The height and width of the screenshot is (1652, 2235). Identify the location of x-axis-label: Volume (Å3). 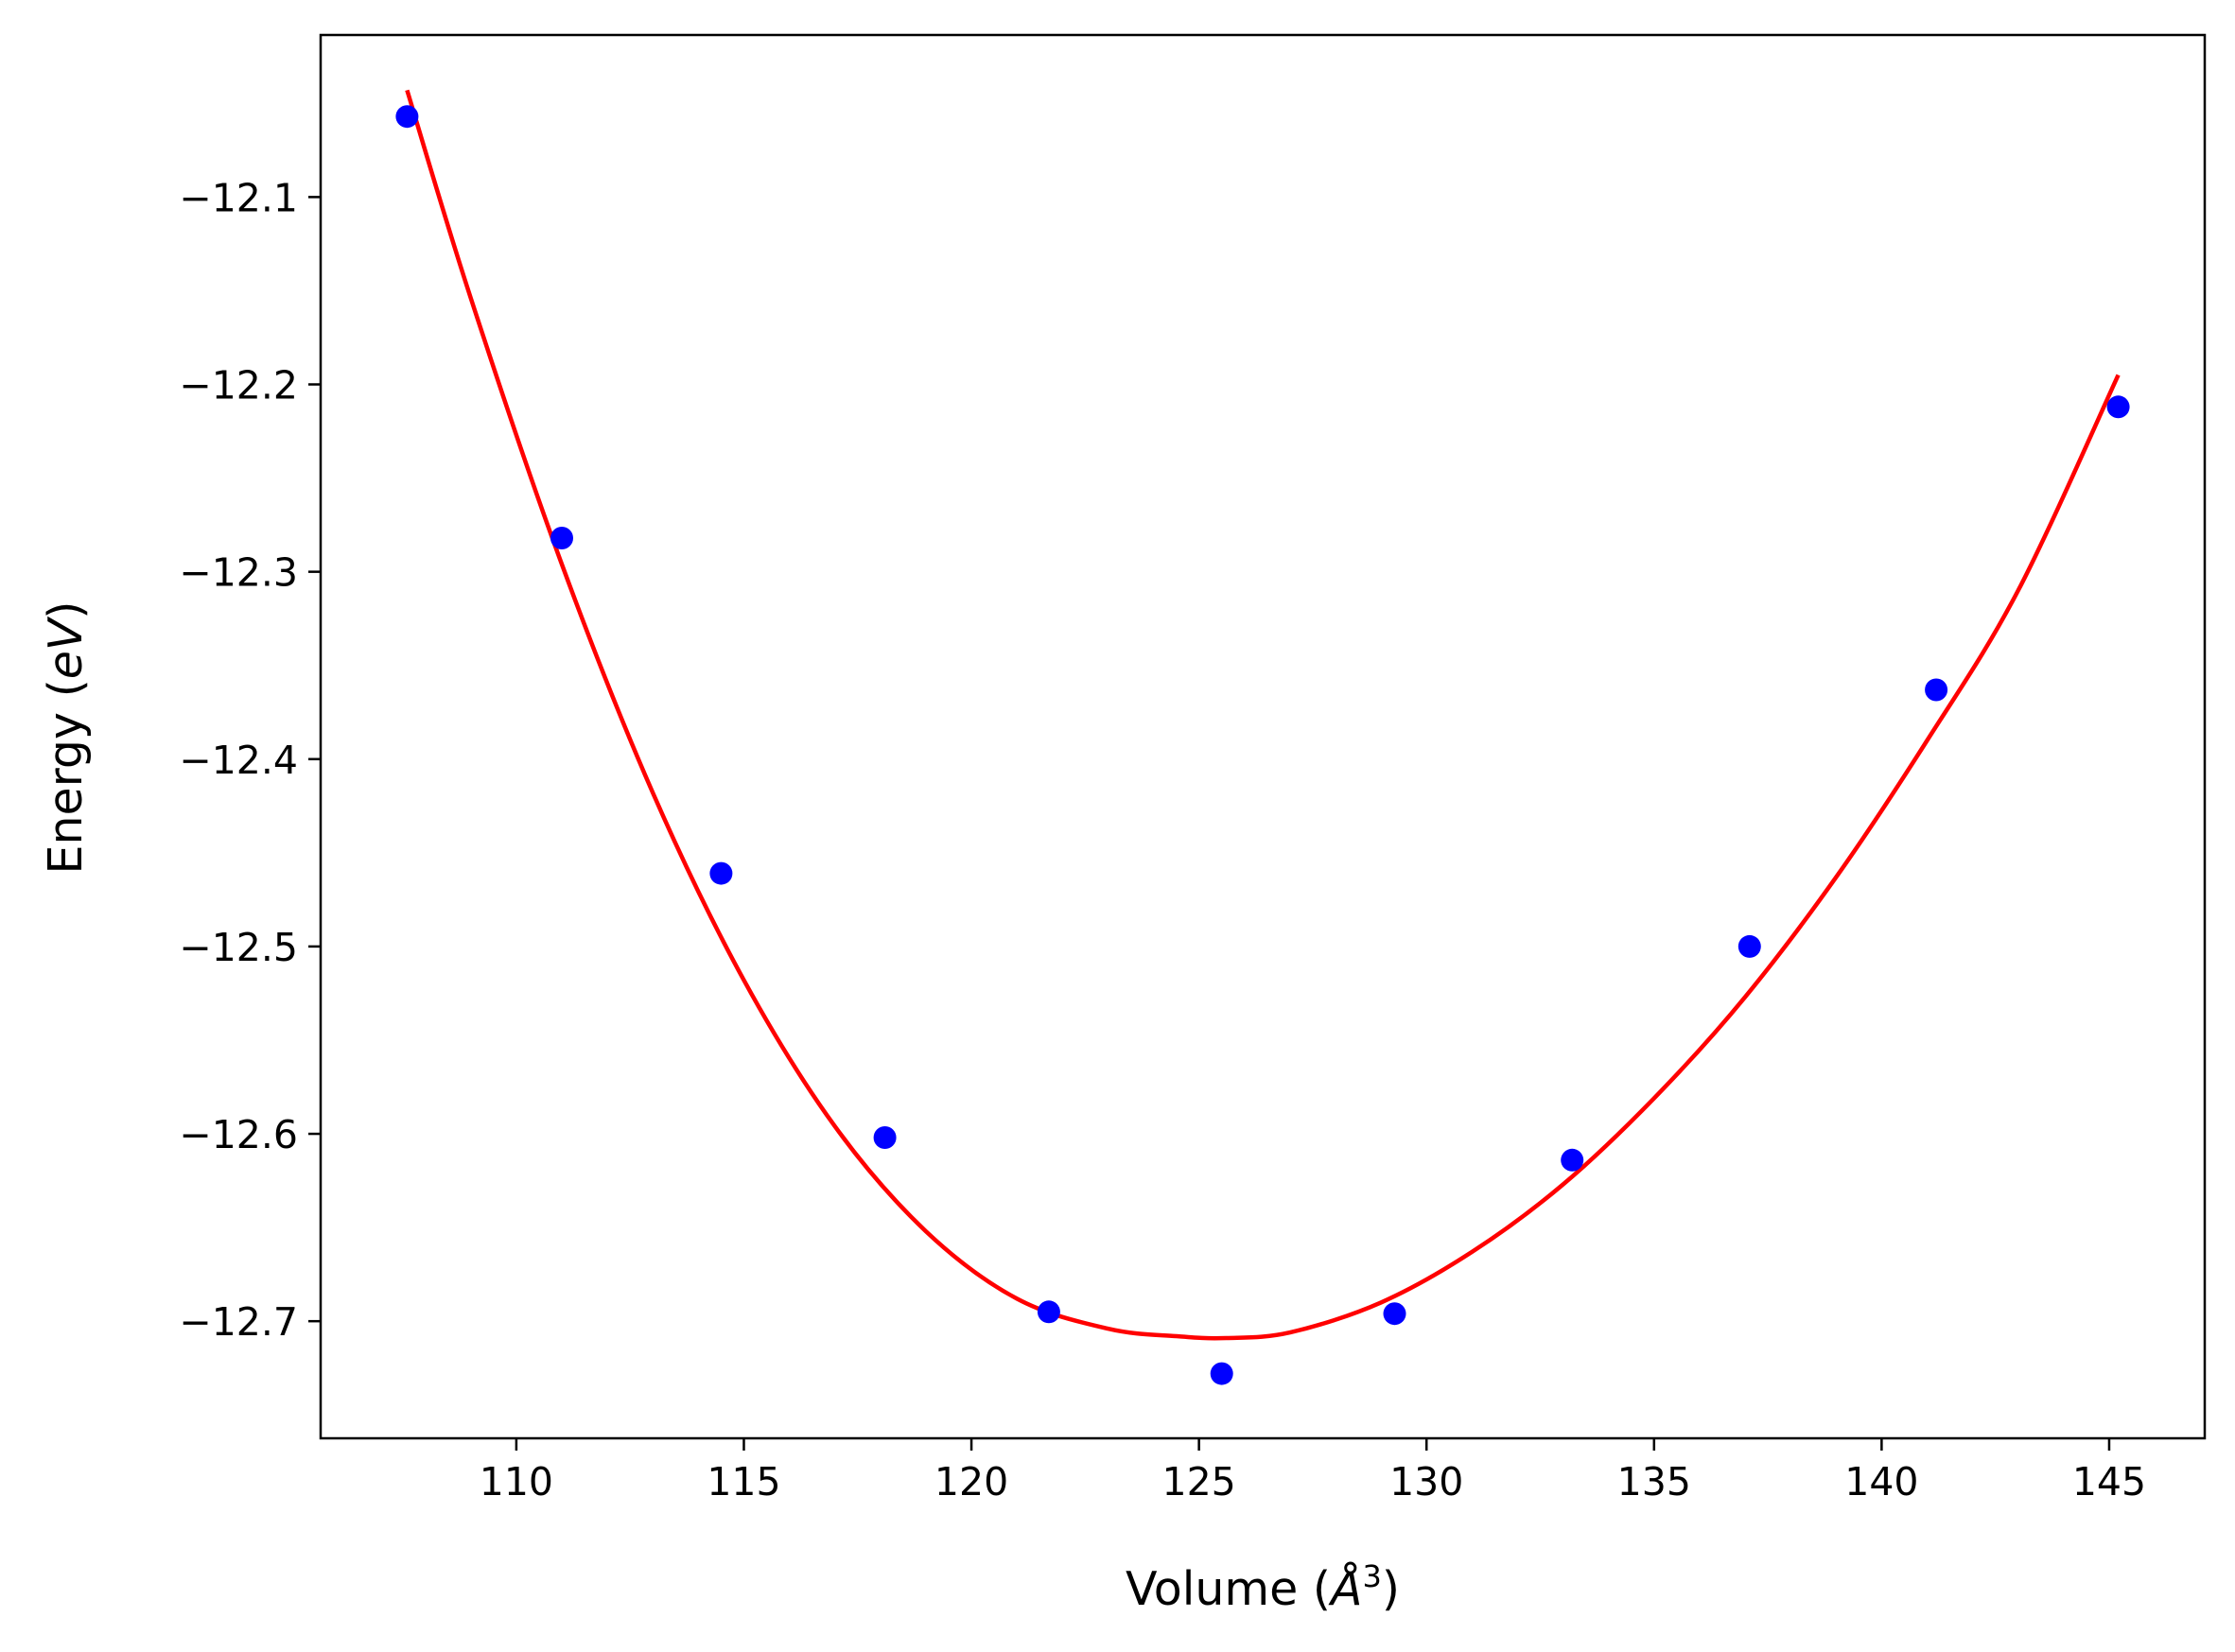
(1263, 1587).